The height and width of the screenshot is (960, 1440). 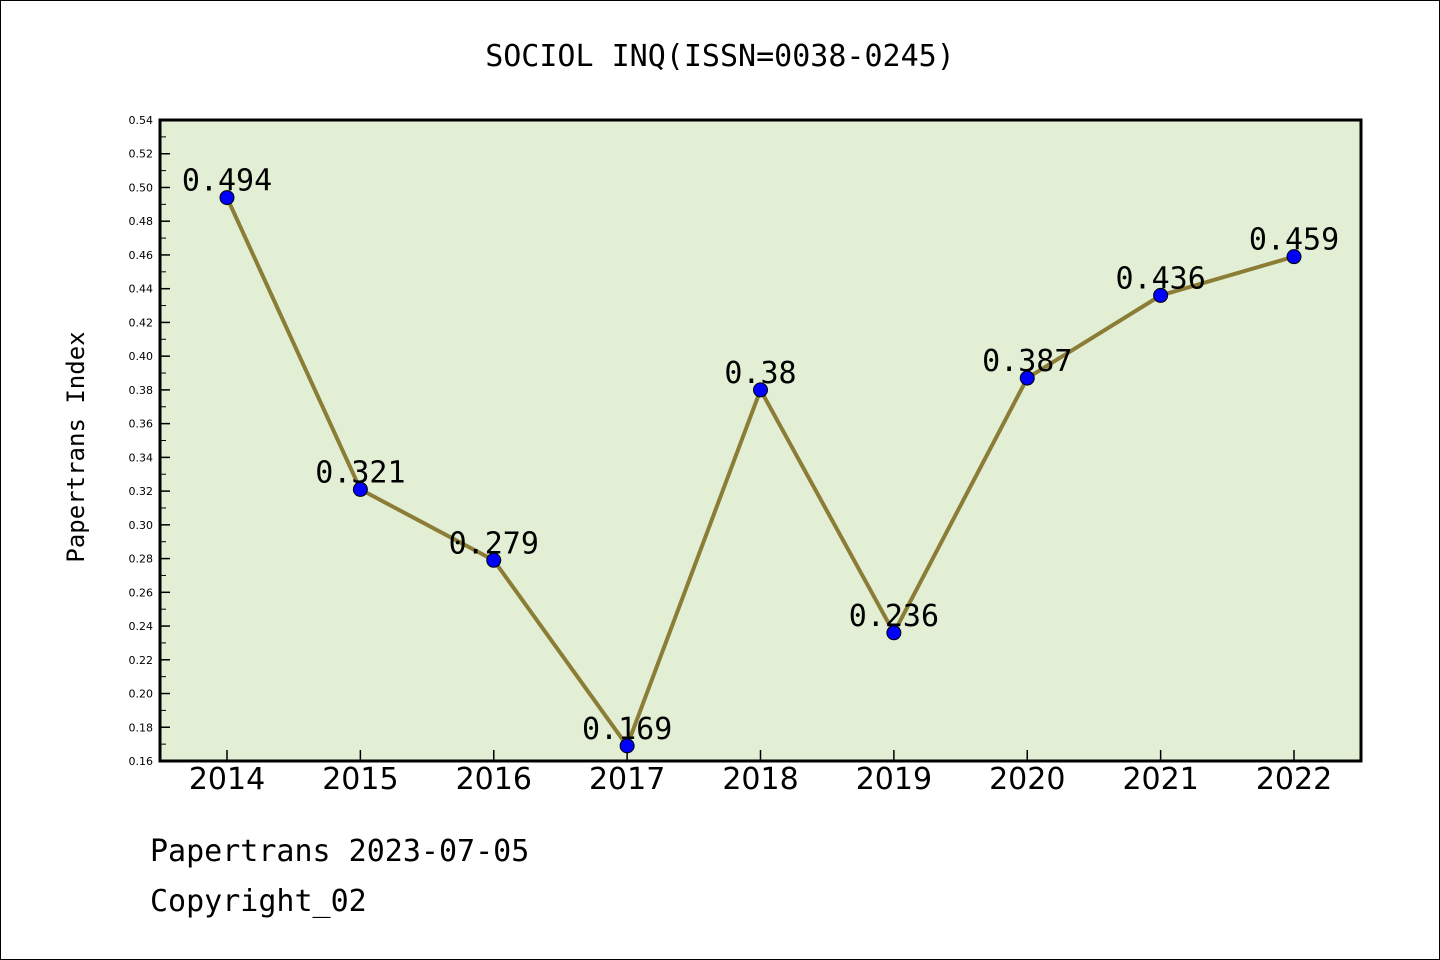 What do you see at coordinates (141, 457) in the screenshot?
I see `y-tick-label: 0.34` at bounding box center [141, 457].